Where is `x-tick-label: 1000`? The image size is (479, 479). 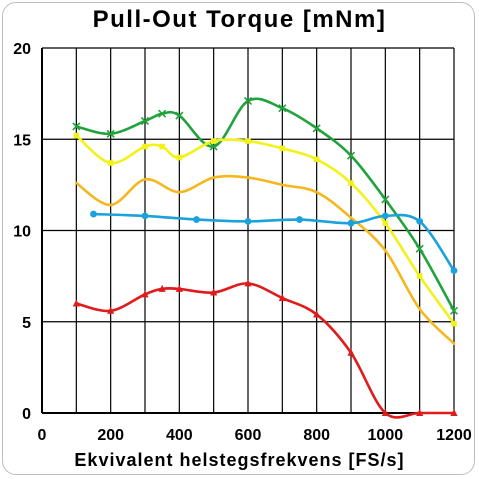
x-tick-label: 1000 is located at coordinates (386, 435).